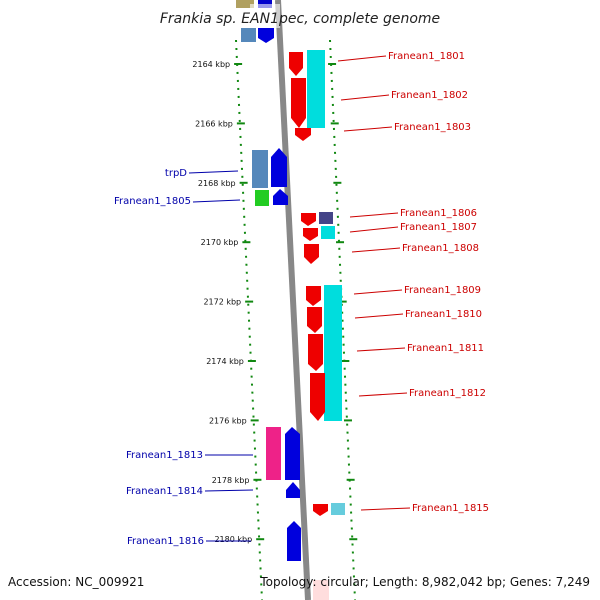 The width and height of the screenshot is (600, 600). Describe the element at coordinates (429, 95) in the screenshot. I see `gene-label: Franean1_1802` at that location.